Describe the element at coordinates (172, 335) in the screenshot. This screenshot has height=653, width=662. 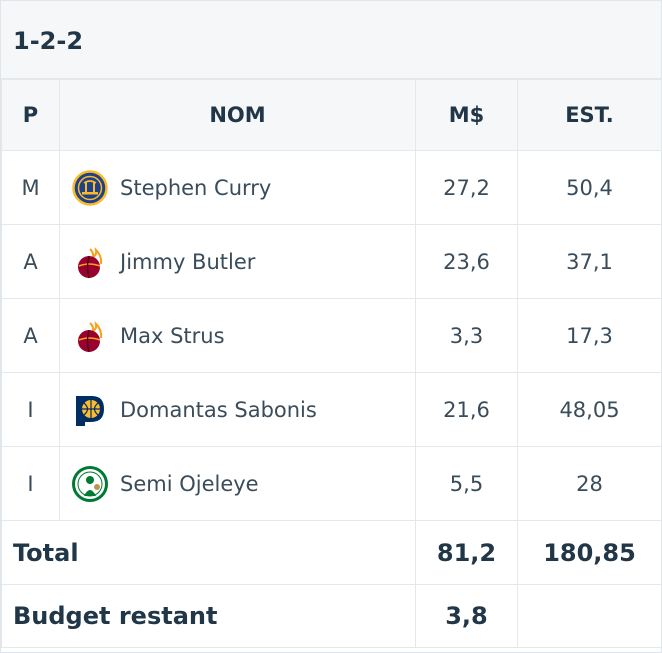
I see `player-name: Max Strus` at that location.